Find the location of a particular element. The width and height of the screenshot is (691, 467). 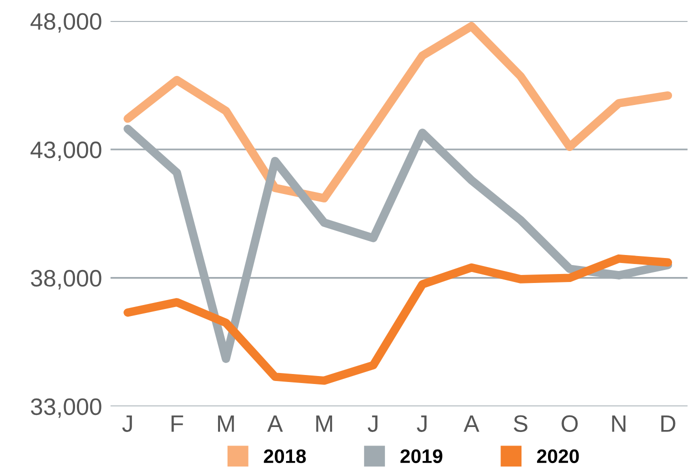

y-tick-label: 43,000 is located at coordinates (66, 152).